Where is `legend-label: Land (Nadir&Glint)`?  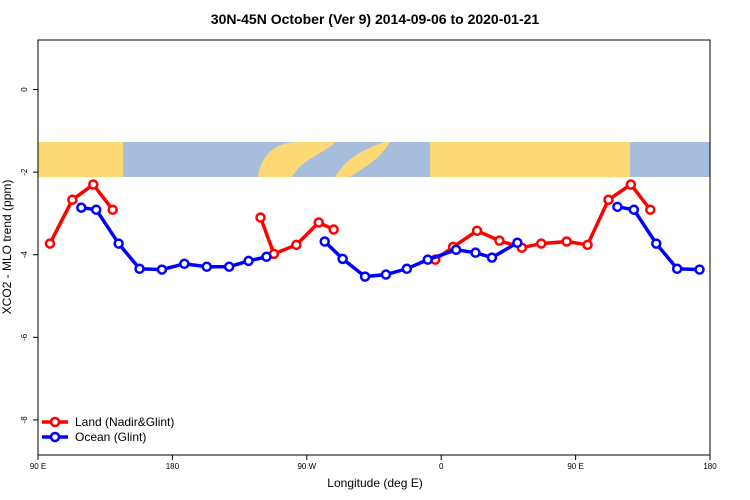
legend-label: Land (Nadir&Glint) is located at coordinates (124, 422).